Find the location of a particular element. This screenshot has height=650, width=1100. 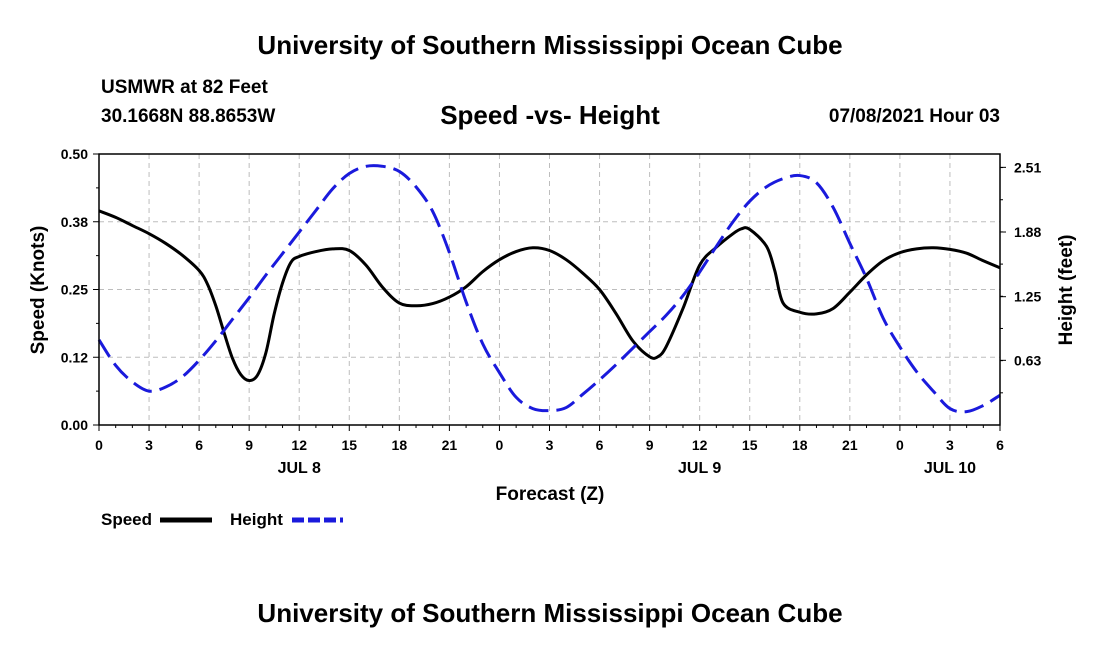

y2-axis-label: Height (feet) is located at coordinates (1066, 290).